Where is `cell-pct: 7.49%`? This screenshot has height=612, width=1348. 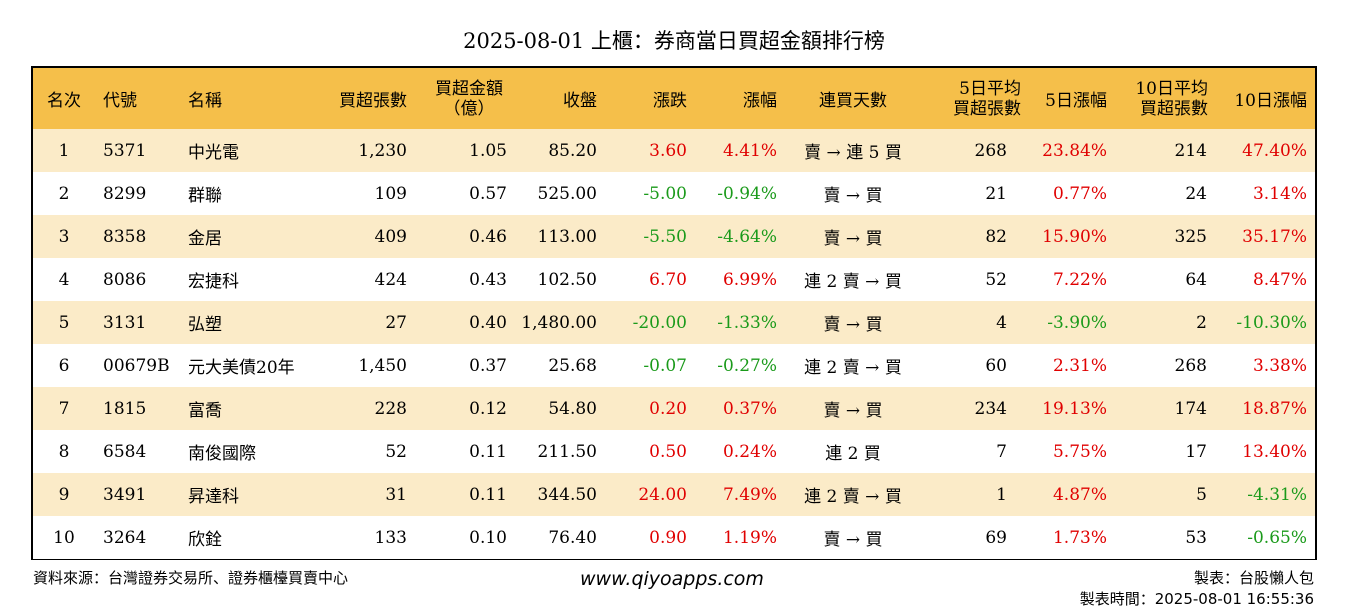
cell-pct: 7.49% is located at coordinates (749, 494).